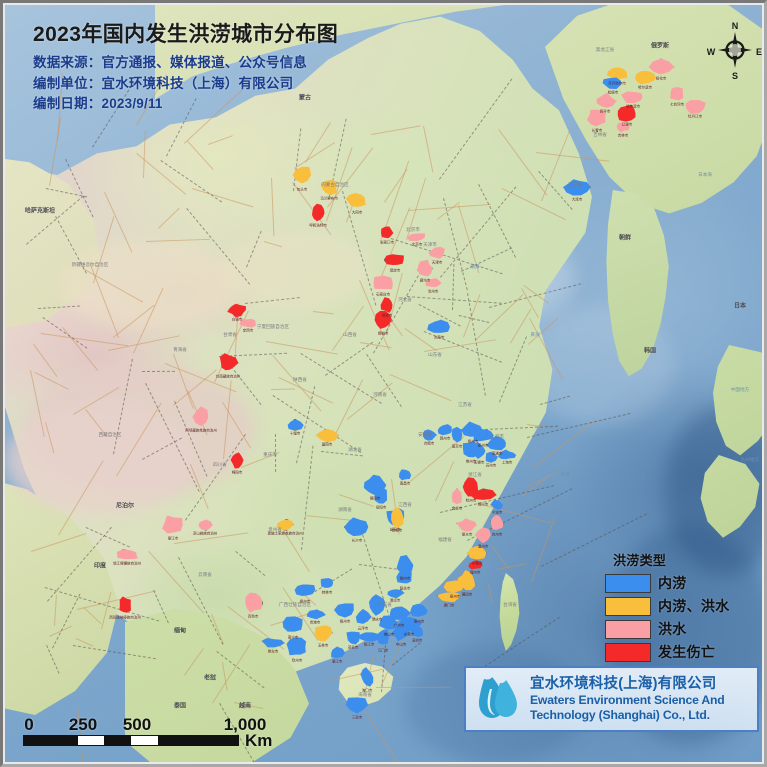 The image size is (767, 767). I want to click on city-label: 大同市, so click(357, 212).